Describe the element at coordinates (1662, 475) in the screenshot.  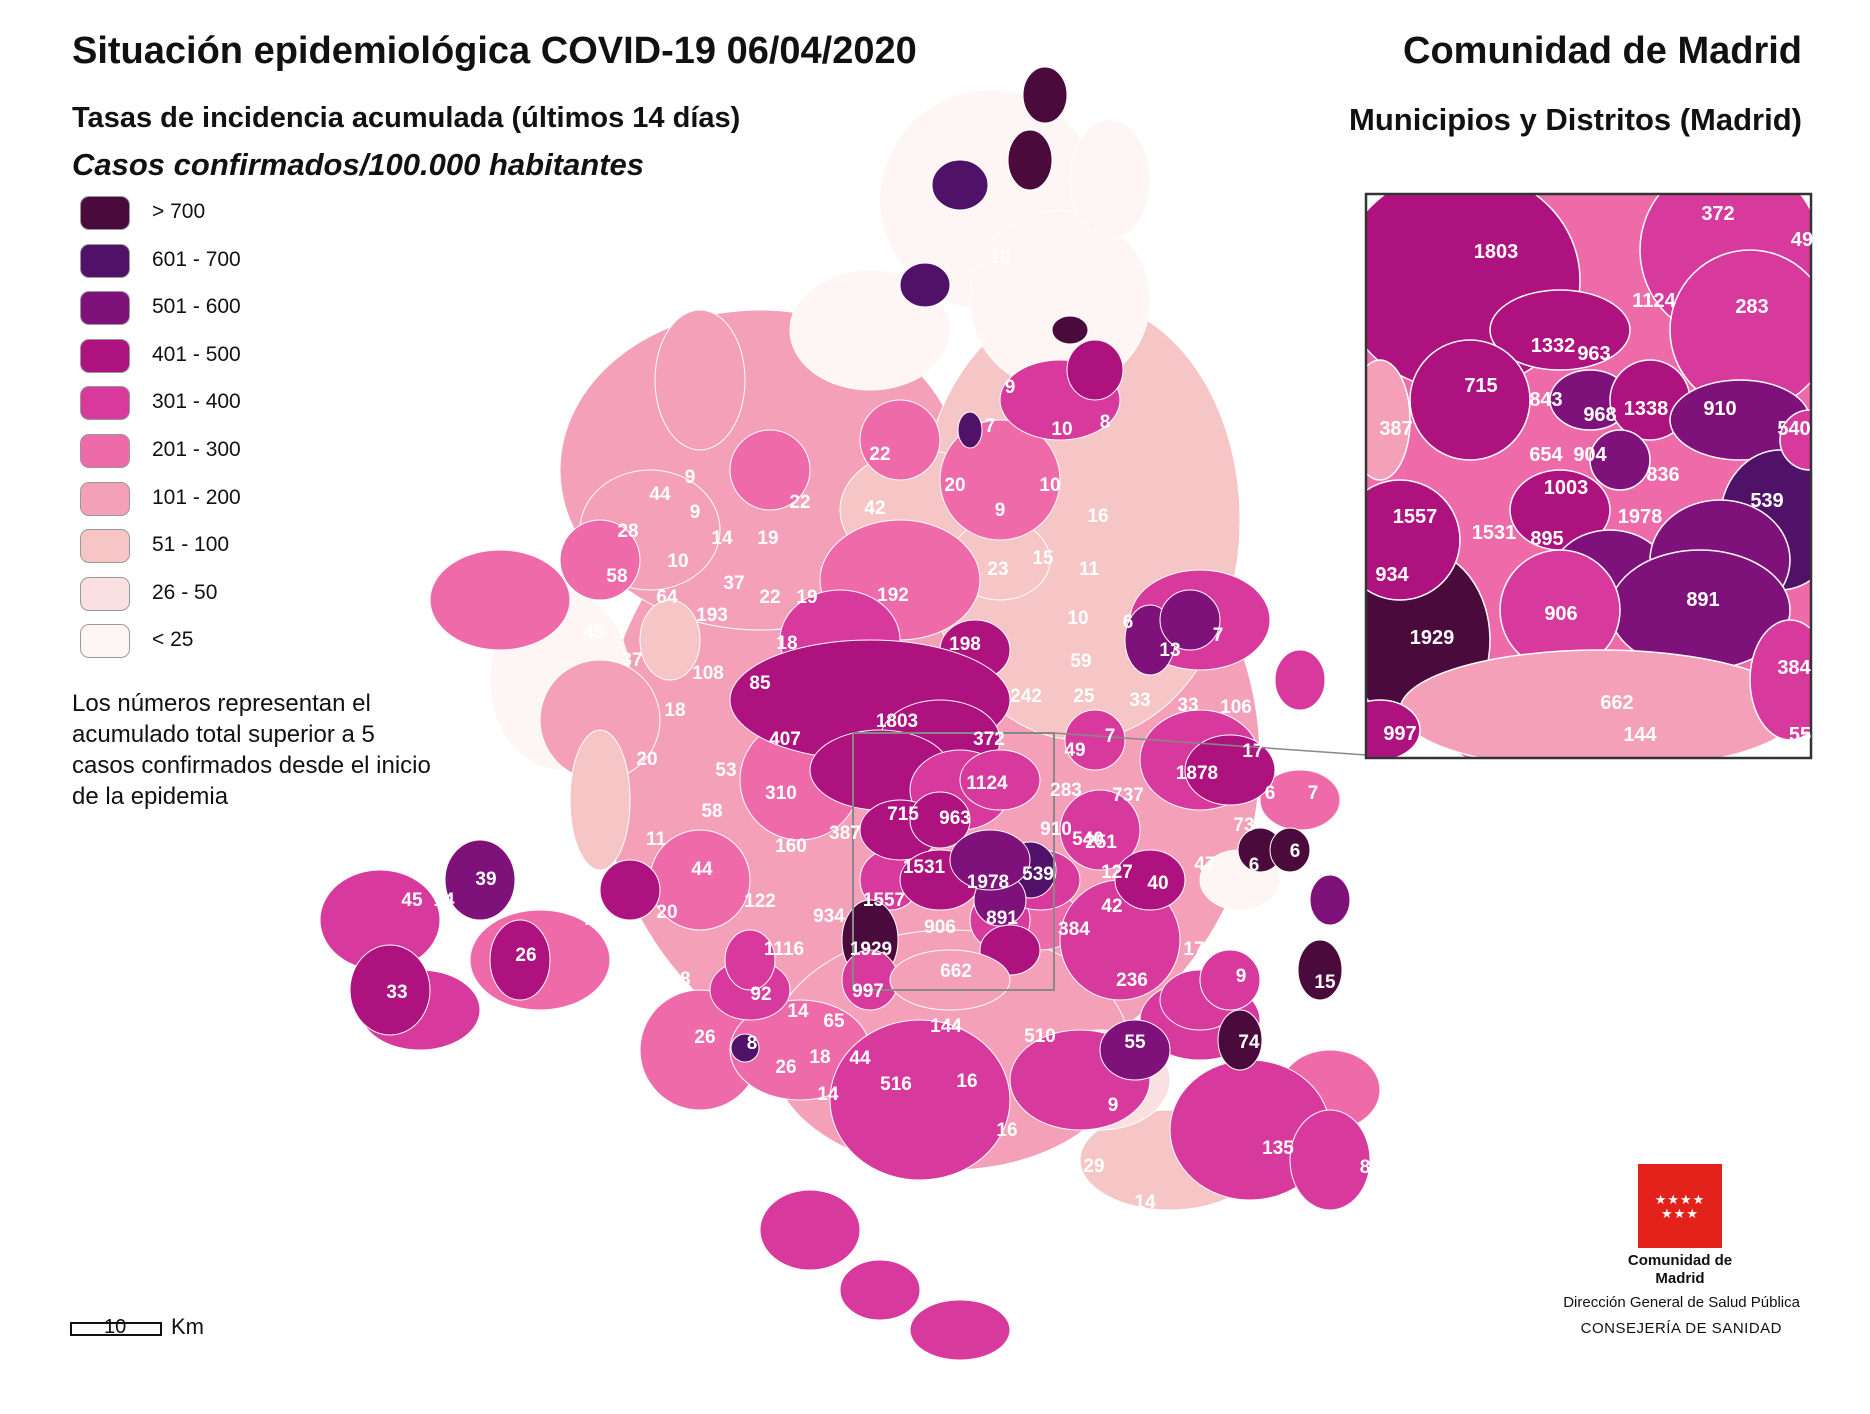
I see `inset-value-label: 836` at that location.